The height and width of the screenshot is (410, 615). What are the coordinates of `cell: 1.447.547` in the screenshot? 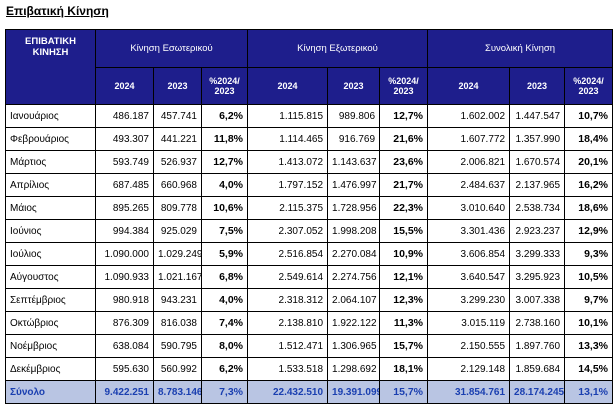 It's located at (537, 116).